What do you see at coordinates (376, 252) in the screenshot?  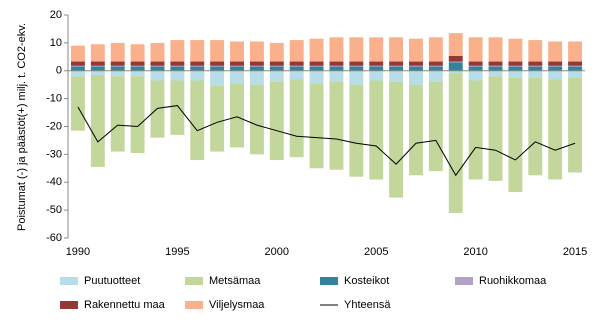 I see `x-tick-label: 2005` at bounding box center [376, 252].